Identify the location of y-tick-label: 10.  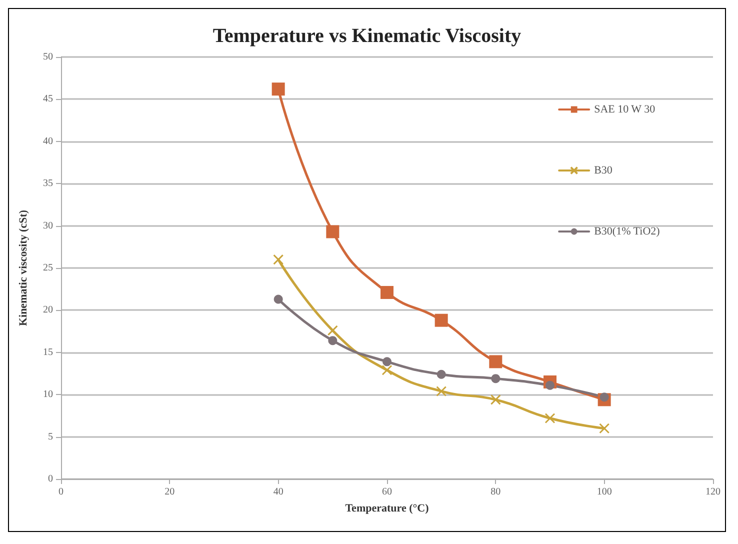
(48, 394).